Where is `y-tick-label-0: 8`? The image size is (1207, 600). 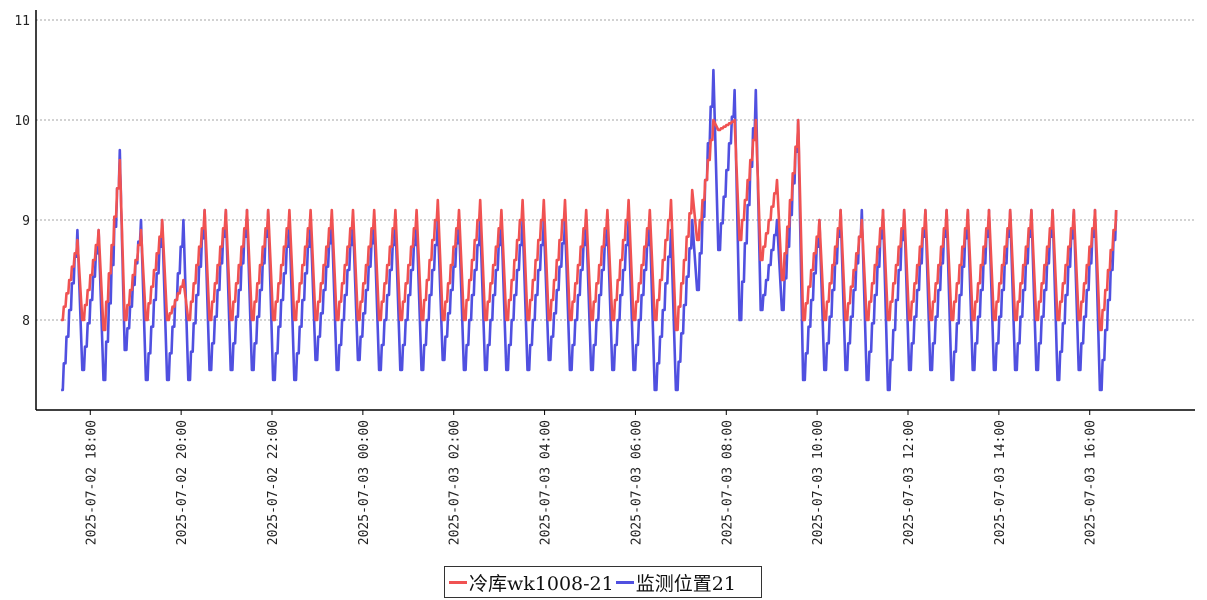 y-tick-label-0: 8 is located at coordinates (26, 321).